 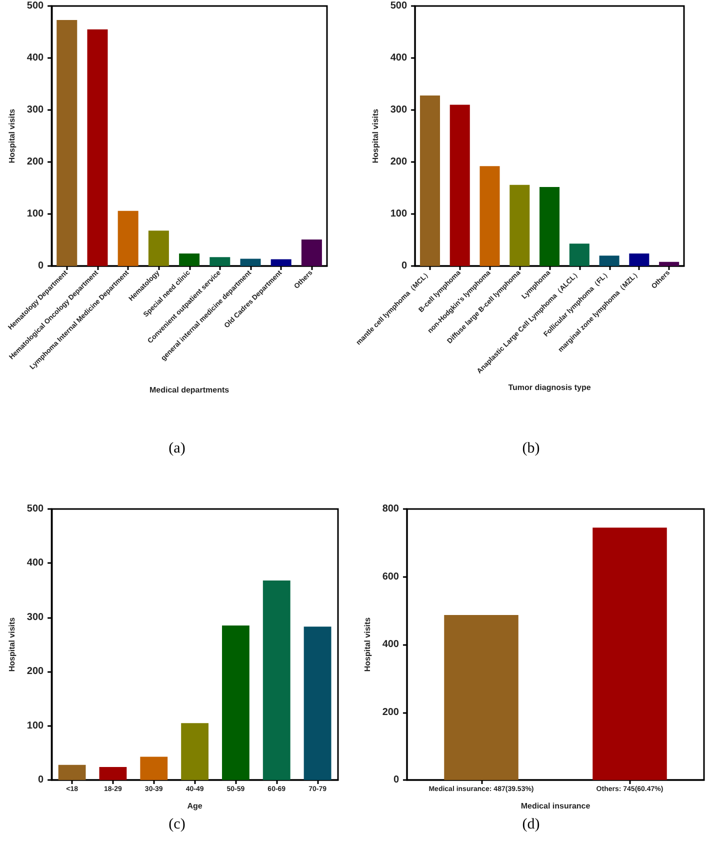 I want to click on x-axis-title: Tumor diagnosis type, so click(x=550, y=387).